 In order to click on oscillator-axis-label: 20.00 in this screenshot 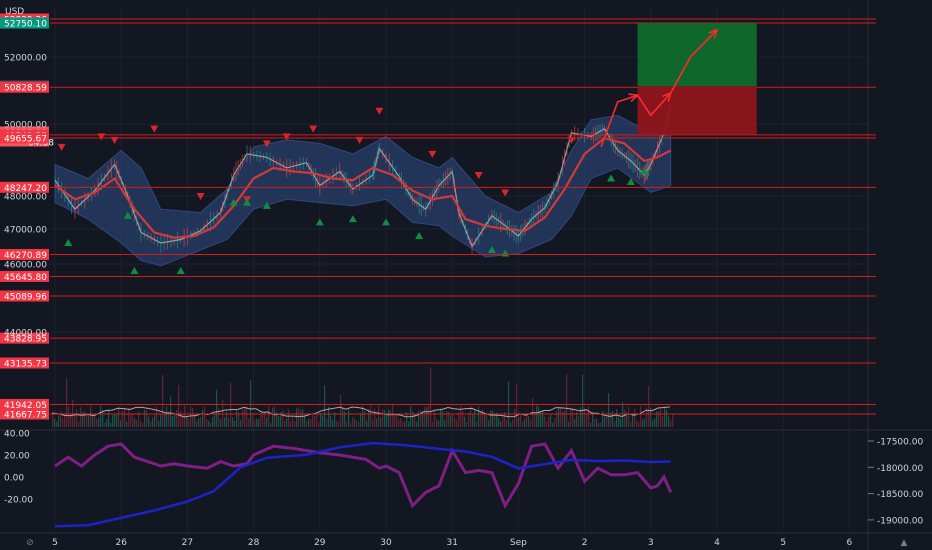, I will do `click(17, 457)`.